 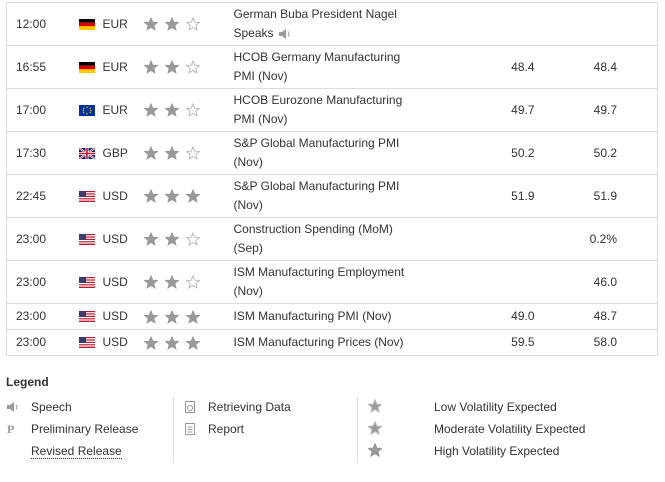 I want to click on event-cell: ISM Manufacturing Prices (Nov), so click(x=327, y=342).